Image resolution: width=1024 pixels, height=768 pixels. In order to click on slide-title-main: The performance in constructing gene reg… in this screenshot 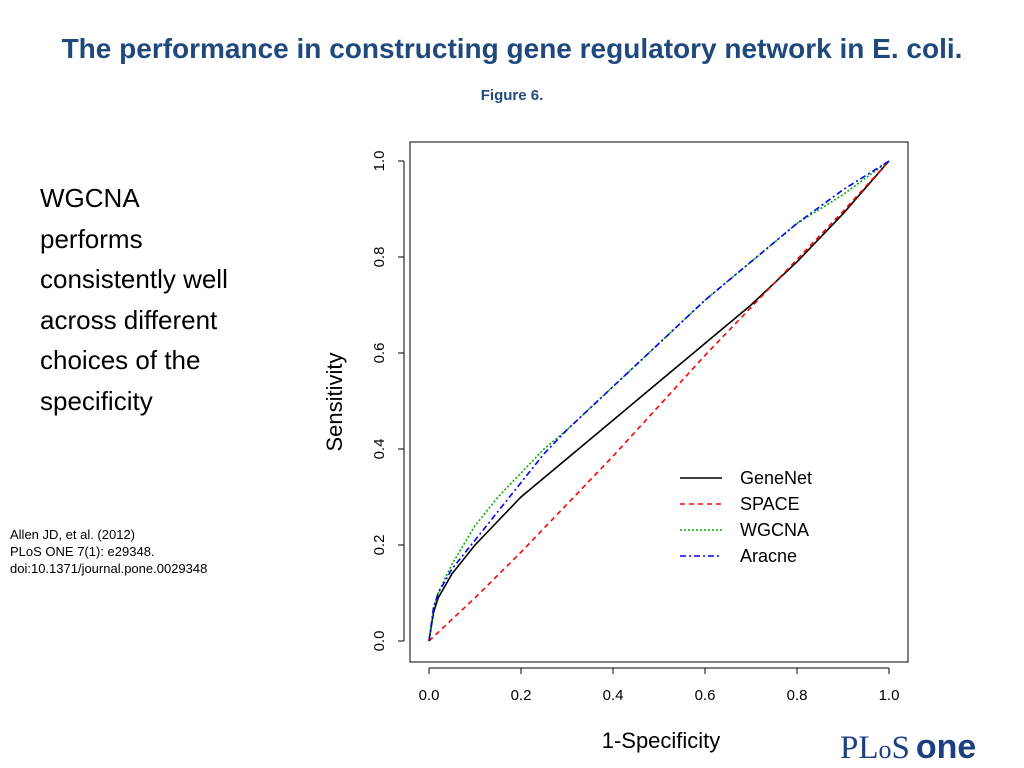, I will do `click(512, 48)`.